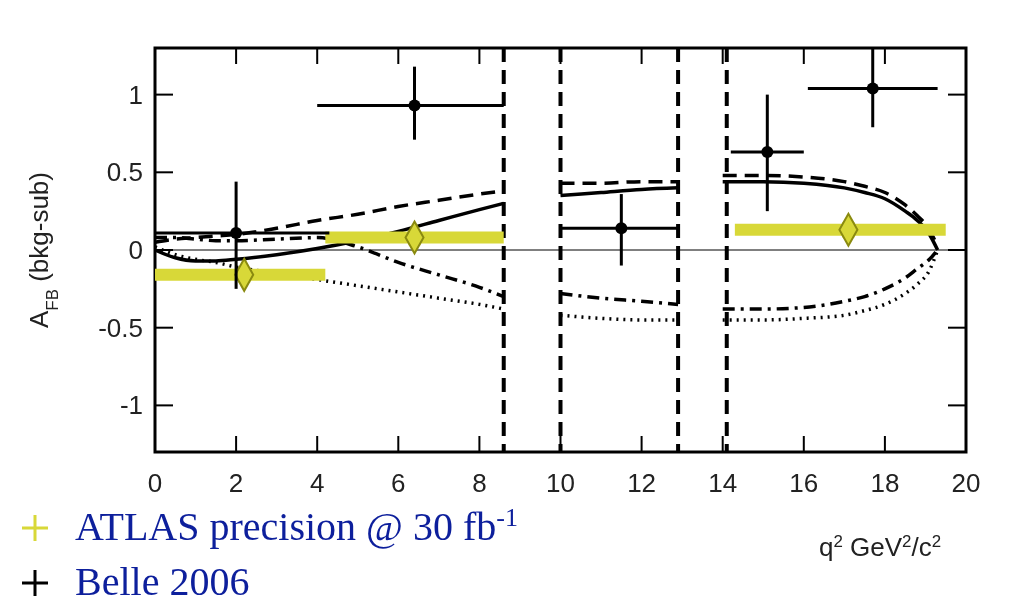 This screenshot has width=1012, height=609. What do you see at coordinates (124, 172) in the screenshot?
I see `y-tick-label: 0.5` at bounding box center [124, 172].